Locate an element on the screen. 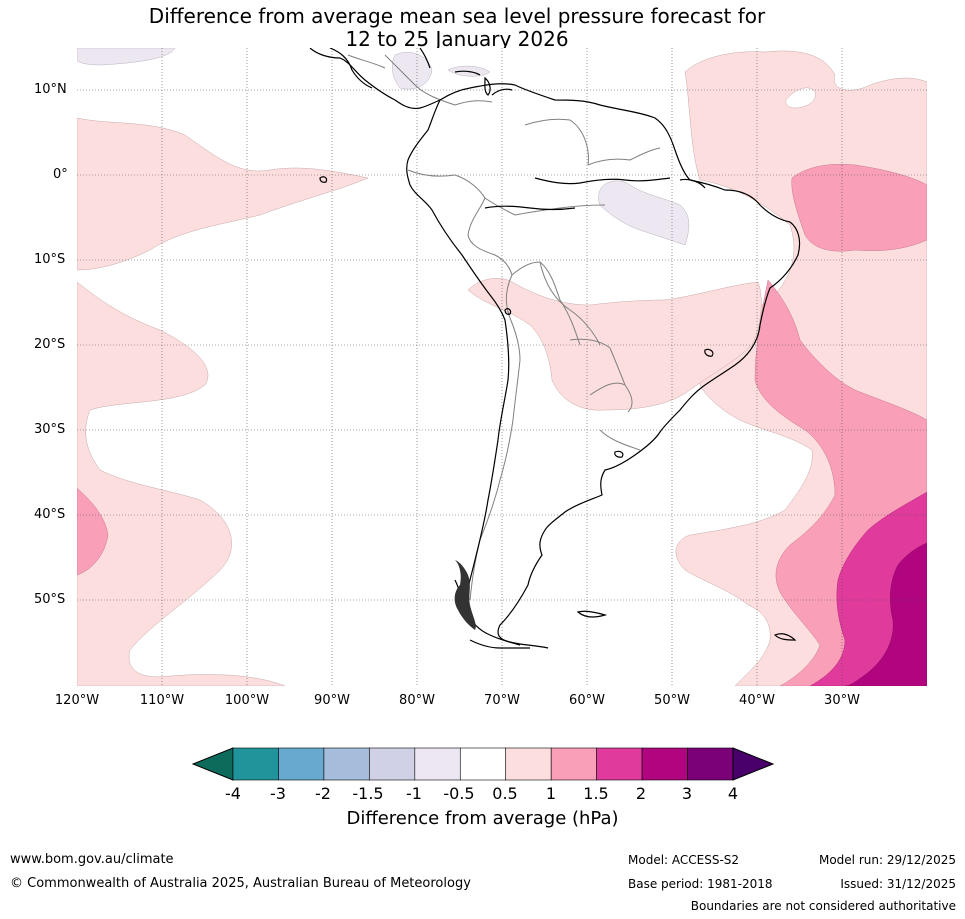  lon-label-100w: 100°W is located at coordinates (247, 700).